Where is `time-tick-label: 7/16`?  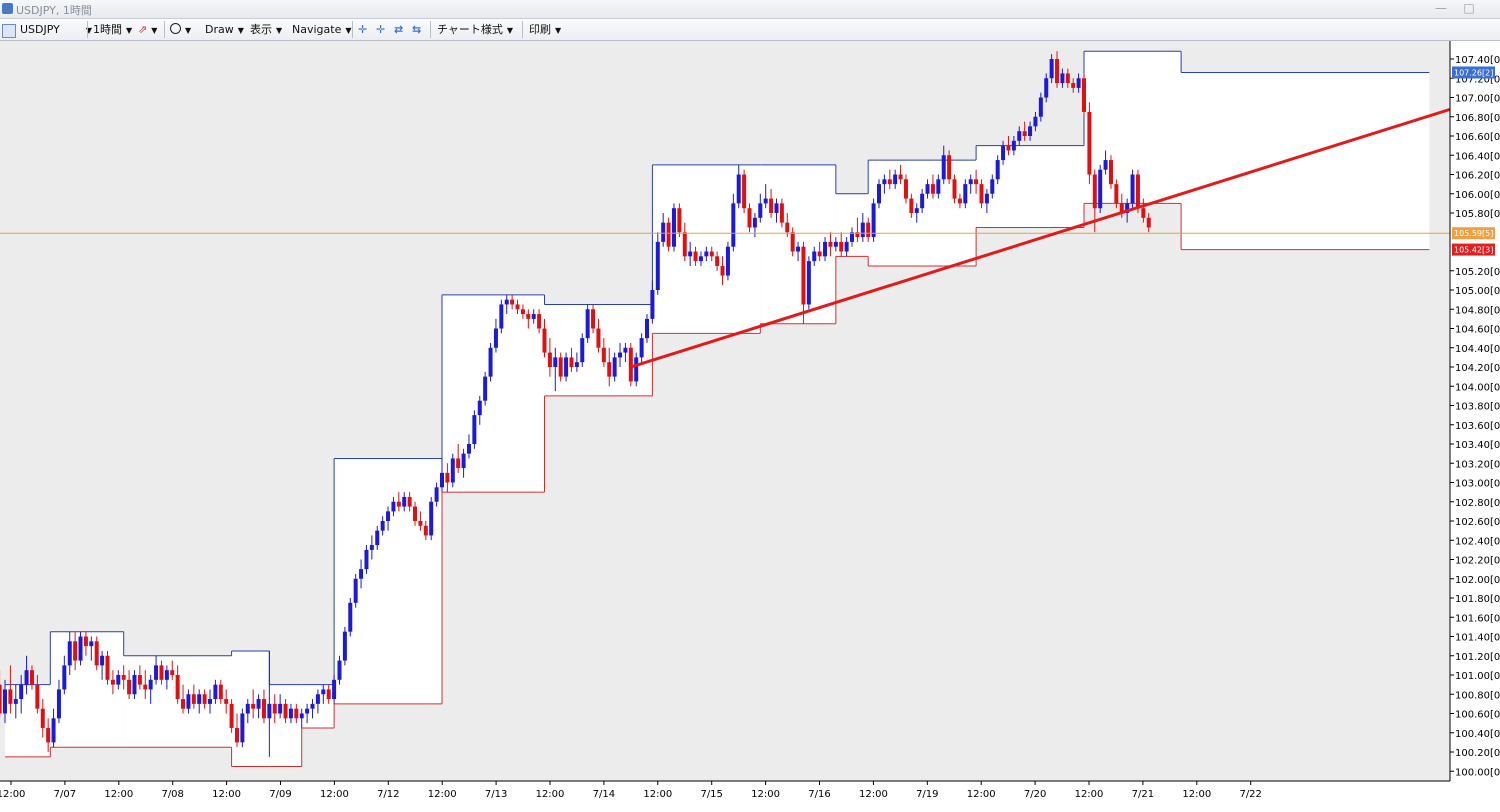 time-tick-label: 7/16 is located at coordinates (819, 794).